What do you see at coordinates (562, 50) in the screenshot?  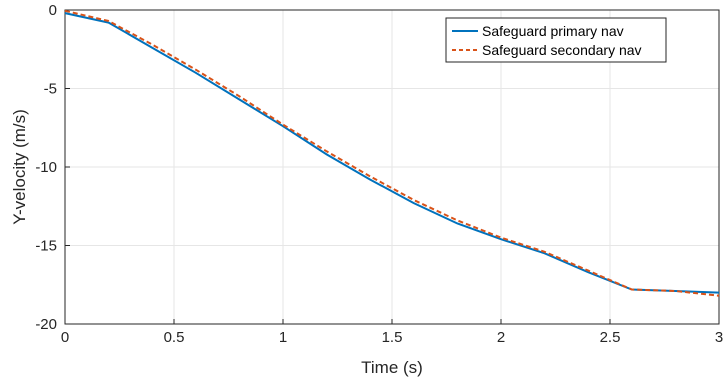 I see `legend-entry-secondary: Safeguard secondary nav` at bounding box center [562, 50].